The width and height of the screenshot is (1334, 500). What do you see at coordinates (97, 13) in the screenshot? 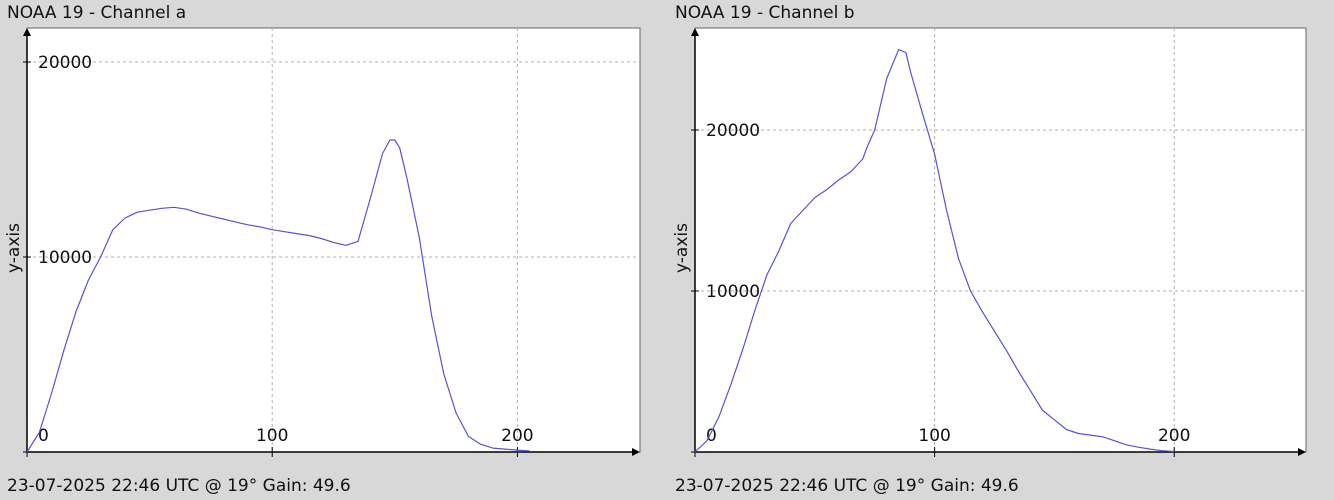
I see `chart-title: NOAA 19 - Channel a` at bounding box center [97, 13].